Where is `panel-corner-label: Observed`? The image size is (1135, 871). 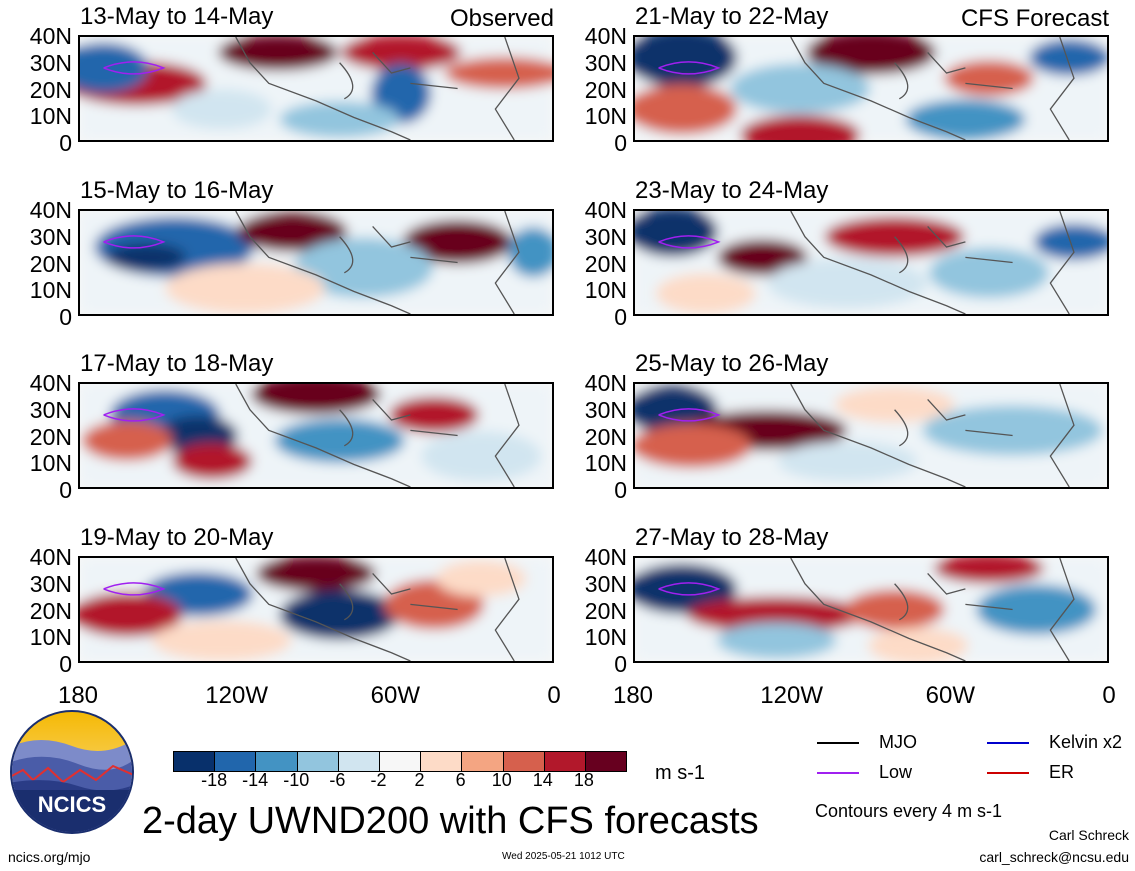
panel-corner-label: Observed is located at coordinates (501, 18).